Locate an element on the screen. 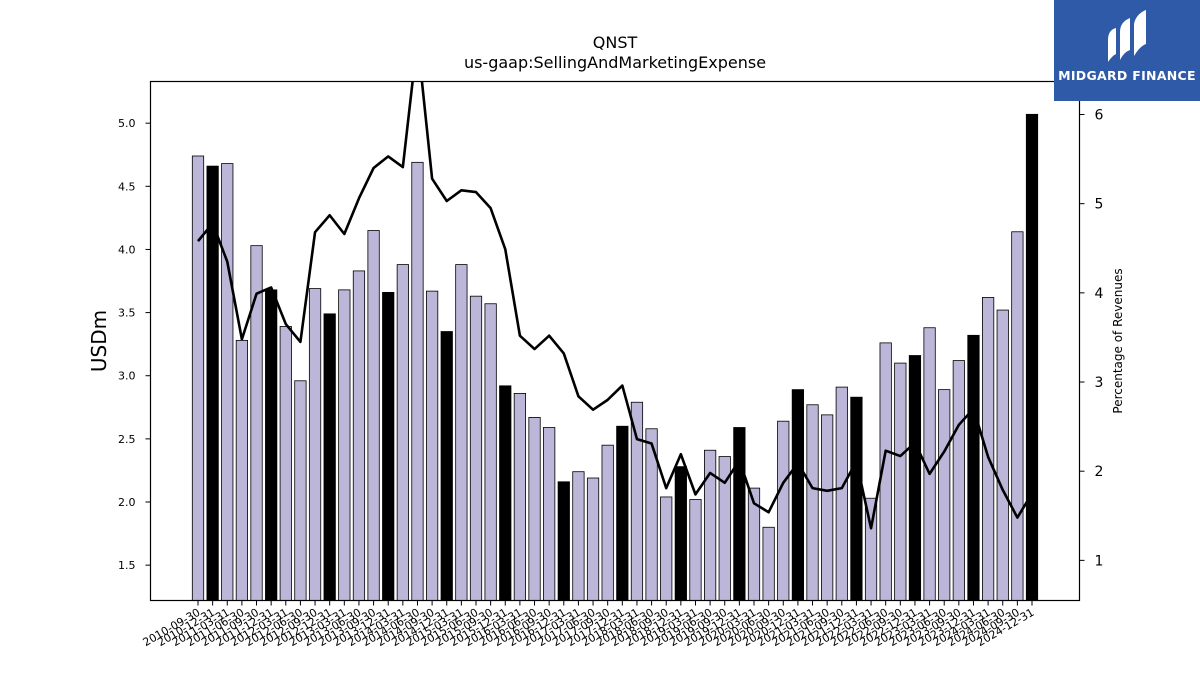  y-tick-label: 2.0 is located at coordinates (127, 502).